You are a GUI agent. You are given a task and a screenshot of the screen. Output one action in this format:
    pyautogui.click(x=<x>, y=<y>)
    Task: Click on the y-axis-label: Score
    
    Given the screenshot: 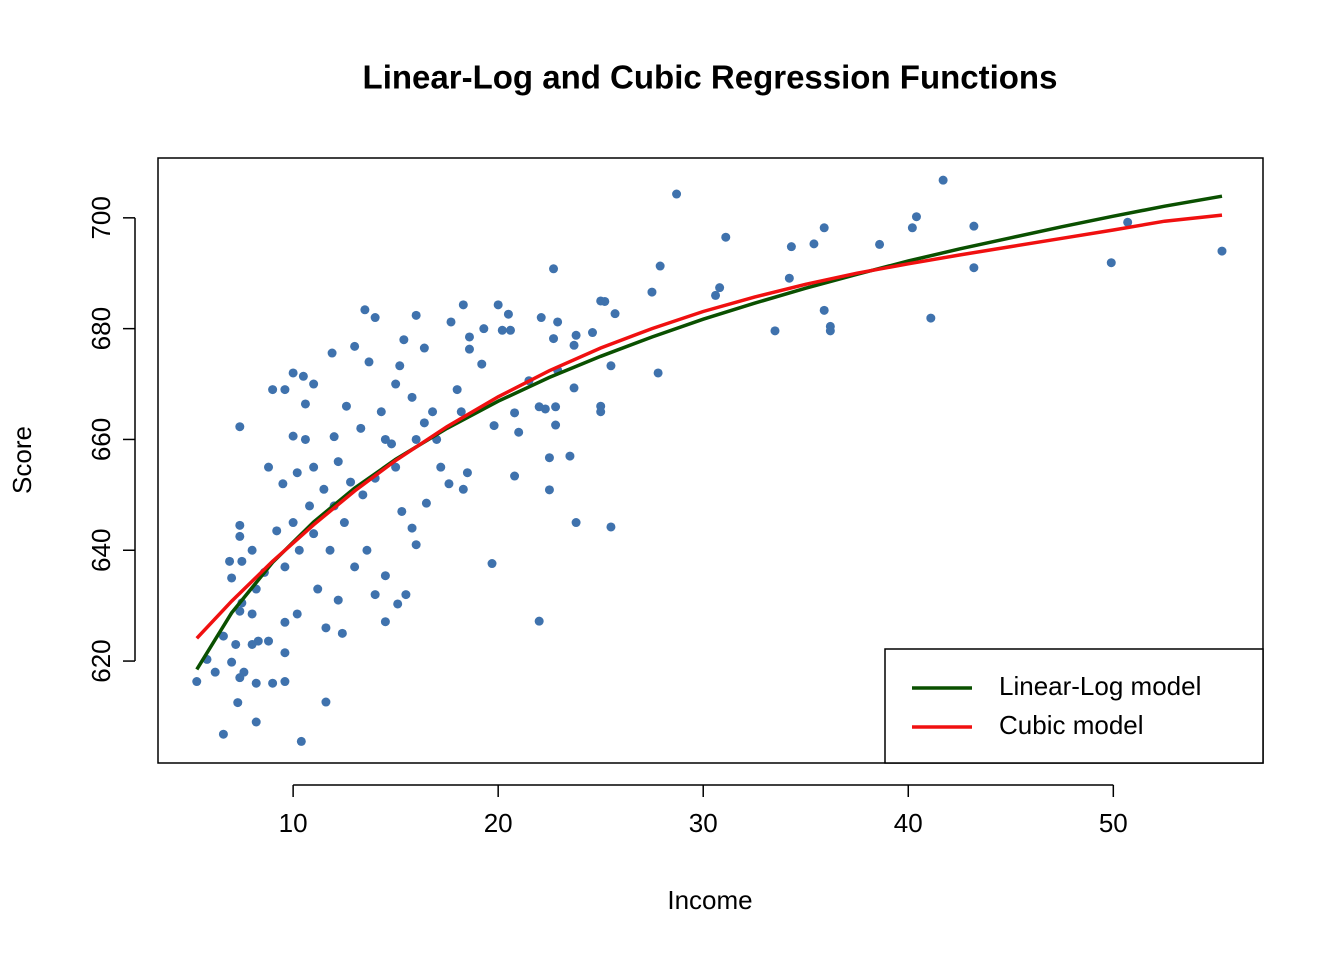 What is the action you would take?
    pyautogui.click(x=22, y=460)
    